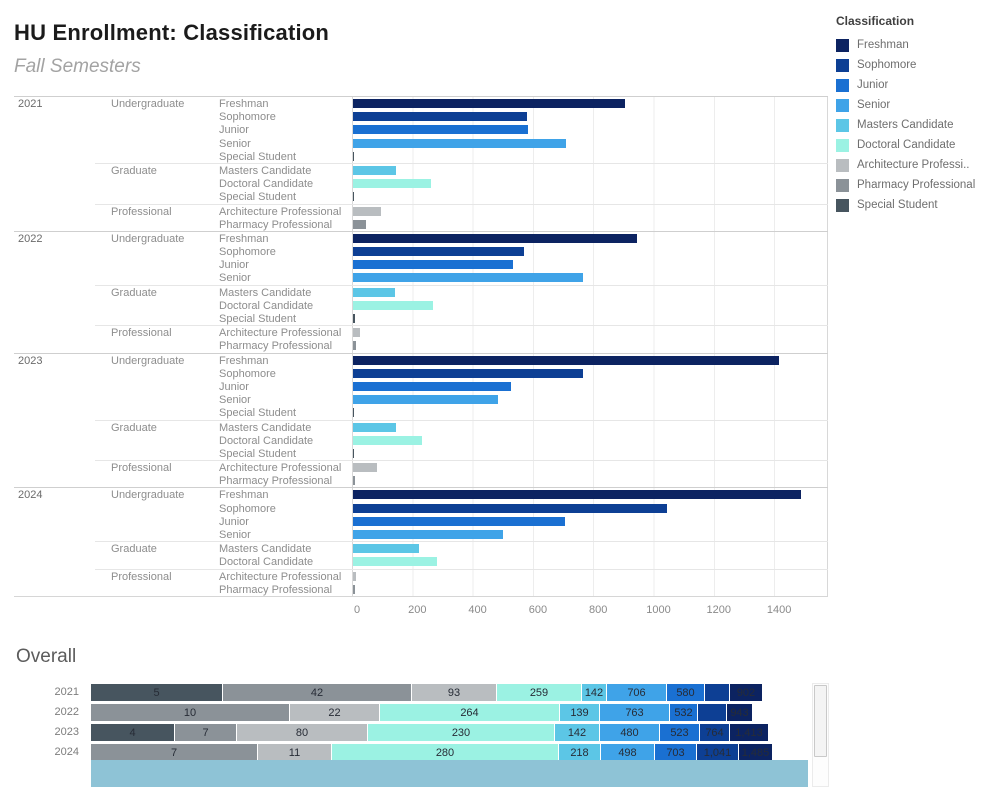 This screenshot has width=999, height=799. What do you see at coordinates (686, 692) in the screenshot?
I see `overall-segment: 580` at bounding box center [686, 692].